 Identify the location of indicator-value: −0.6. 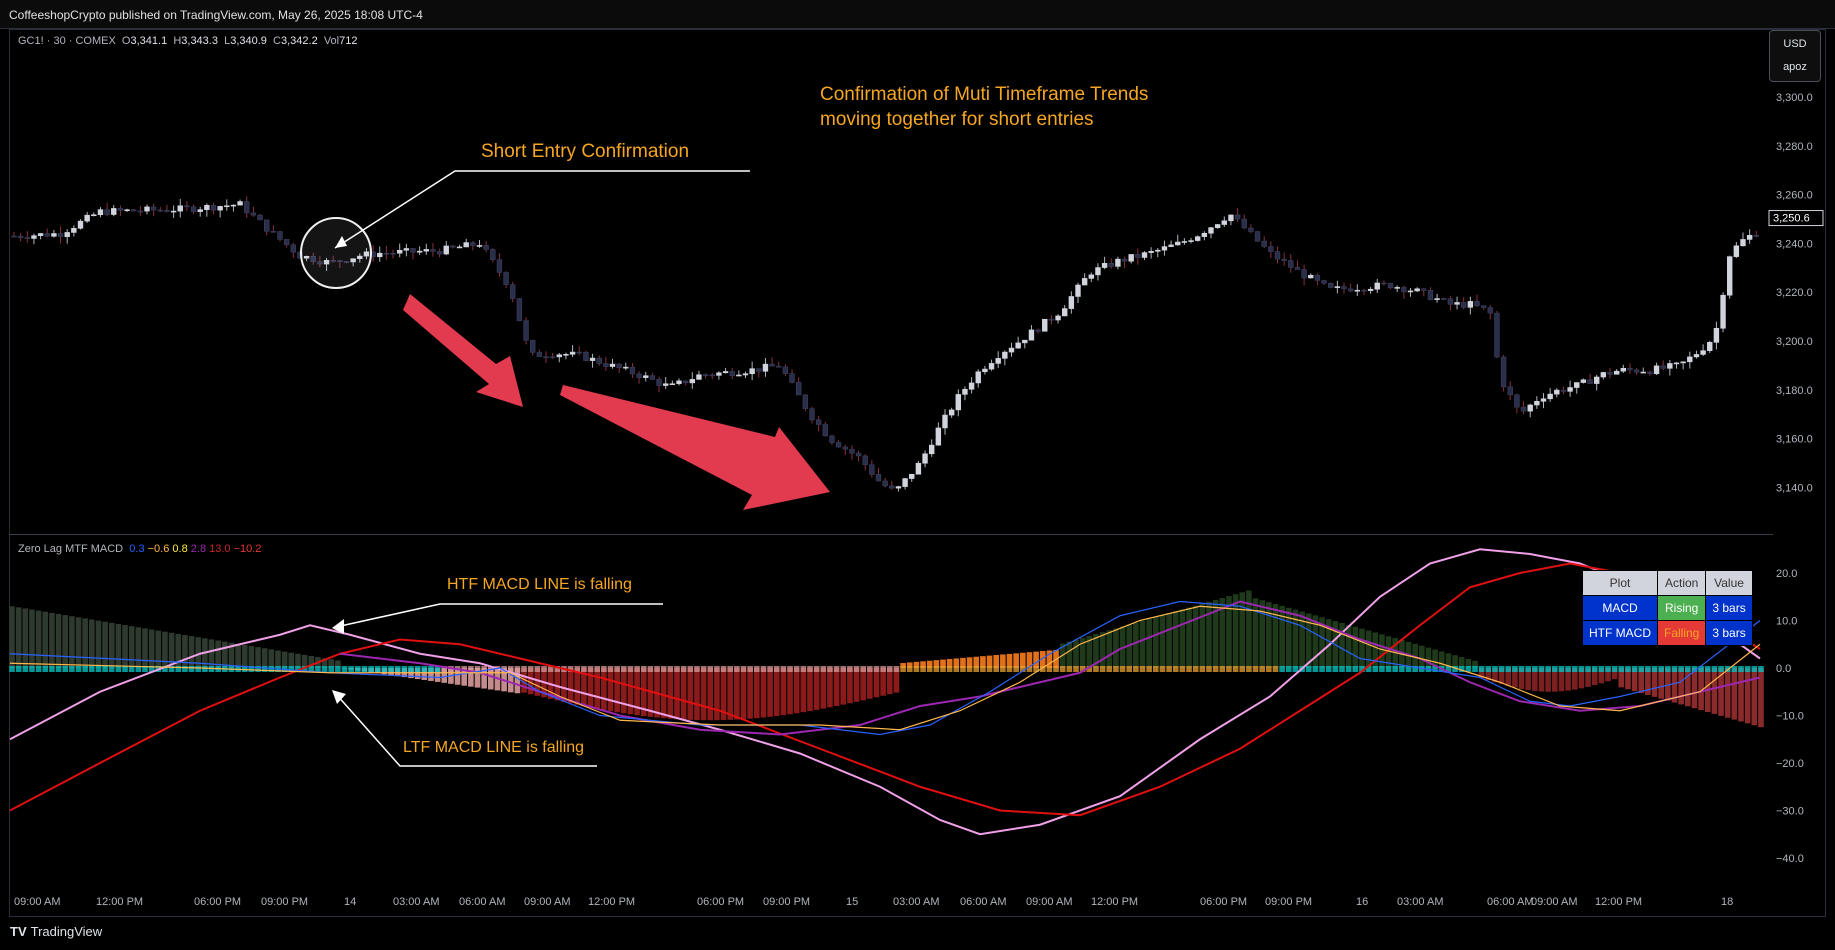
(160, 549).